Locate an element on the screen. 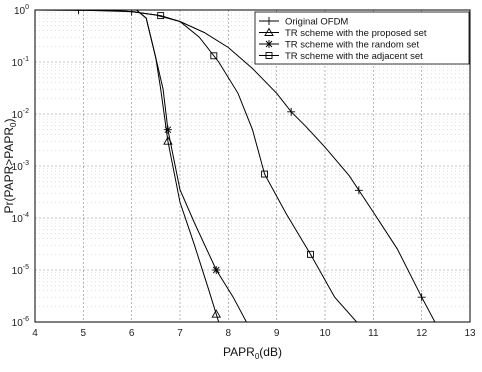 The height and width of the screenshot is (372, 482). x-axis-label-unit: (dB) is located at coordinates (270, 352).